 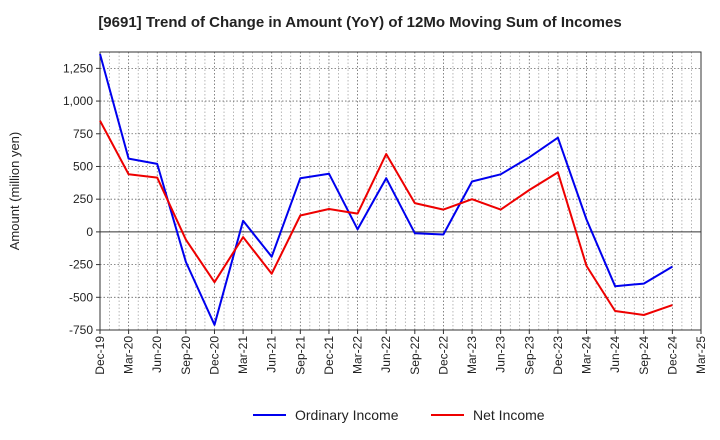 I want to click on x-tick-label: Mar-22, so click(x=358, y=355).